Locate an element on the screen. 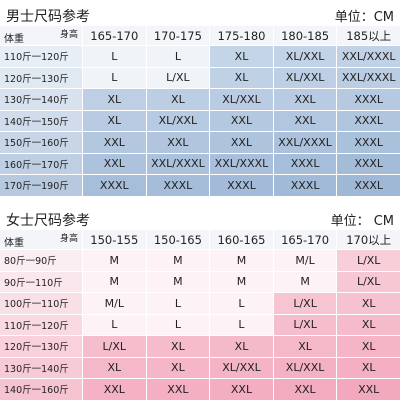 Image resolution: width=400 pixels, height=400 pixels. row-label: 100斤一110斤 is located at coordinates (41, 303).